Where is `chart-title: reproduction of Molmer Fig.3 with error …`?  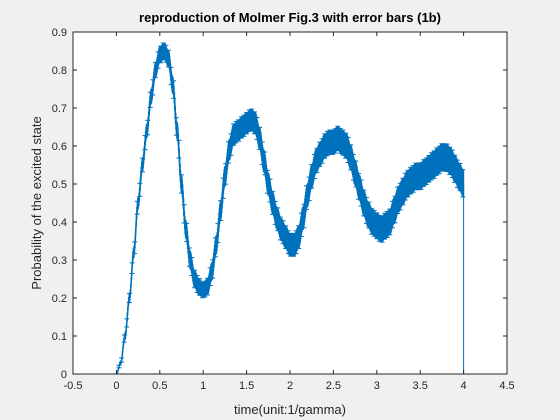
chart-title: reproduction of Molmer Fig.3 with error … is located at coordinates (290, 17).